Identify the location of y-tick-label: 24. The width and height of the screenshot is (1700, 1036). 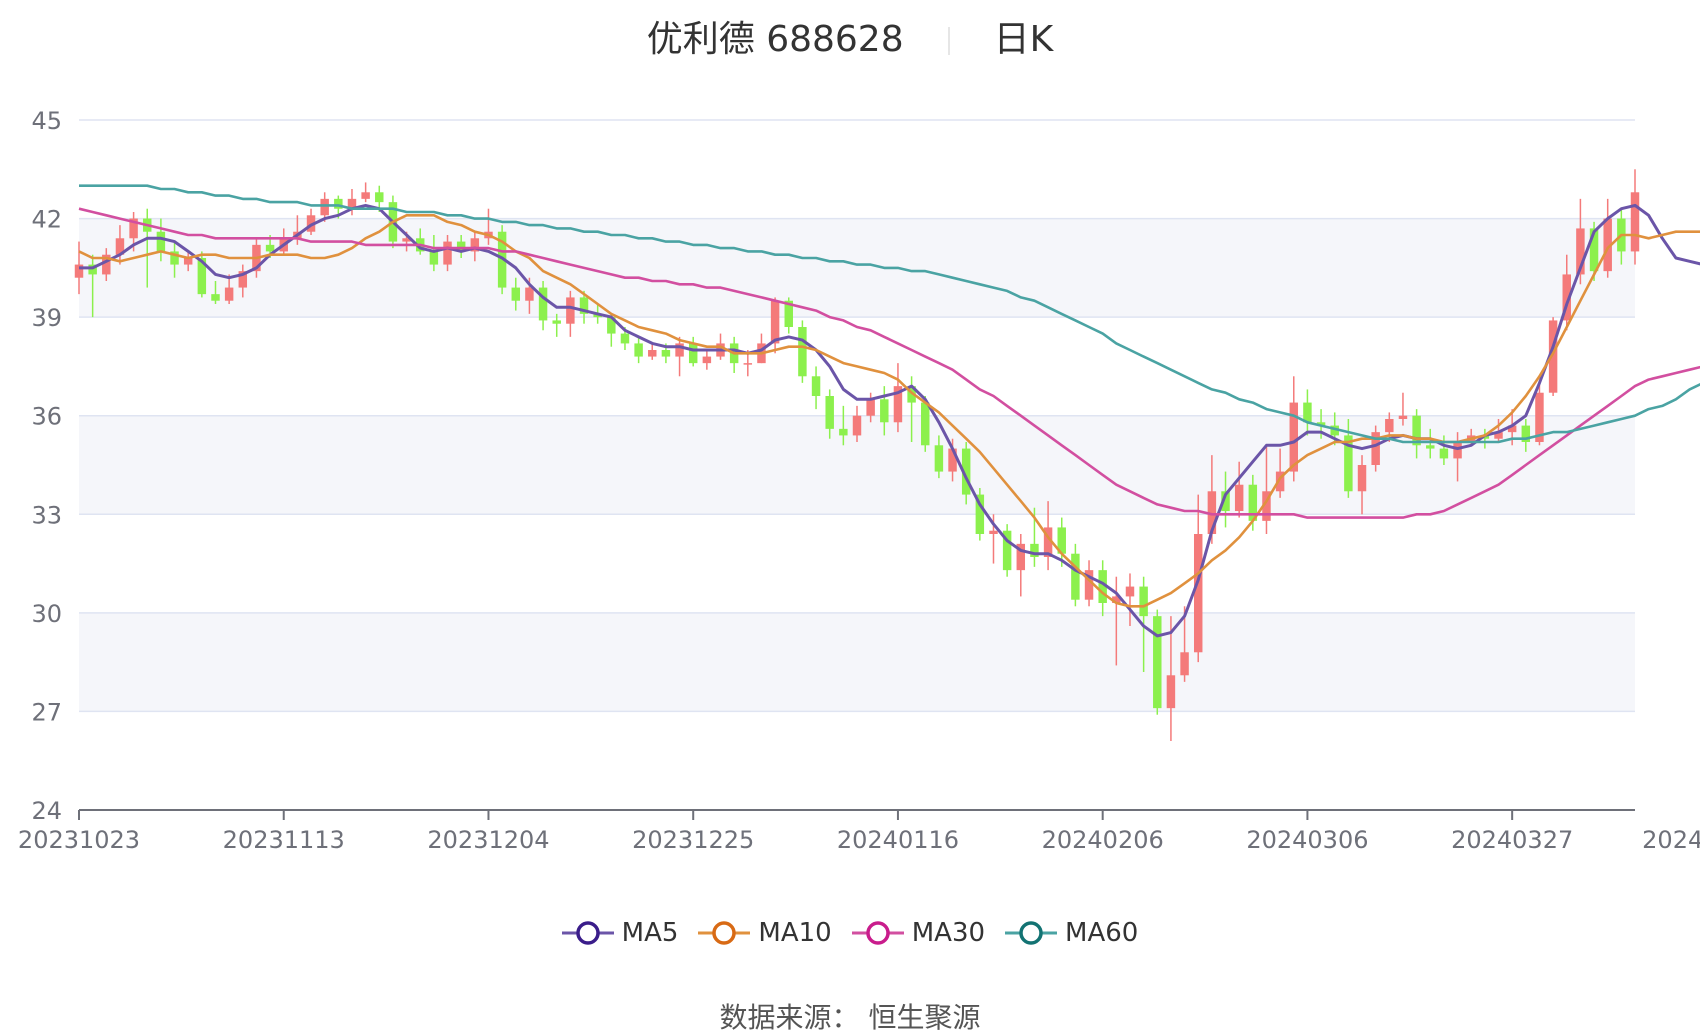
(46, 811).